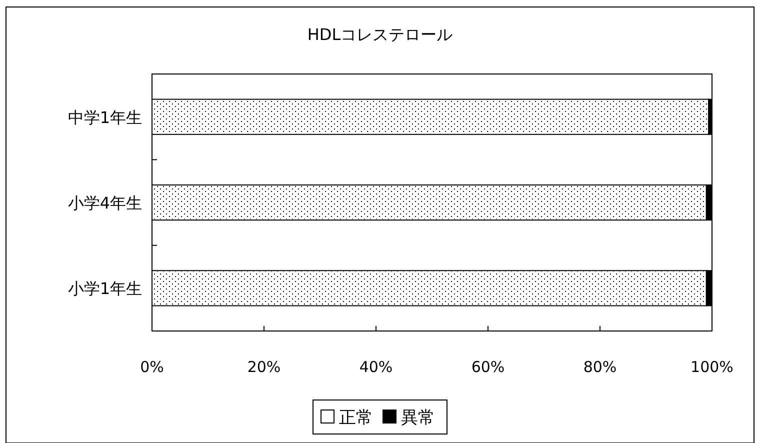 The height and width of the screenshot is (443, 761). I want to click on y-tick-label: 小学1年生, so click(105, 288).